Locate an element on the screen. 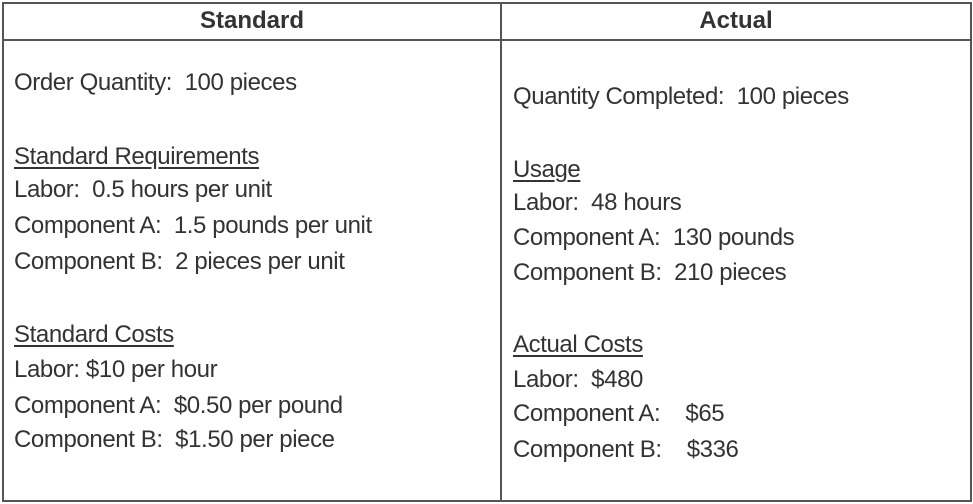  actual-costs-title: Actual Costs is located at coordinates (578, 344).